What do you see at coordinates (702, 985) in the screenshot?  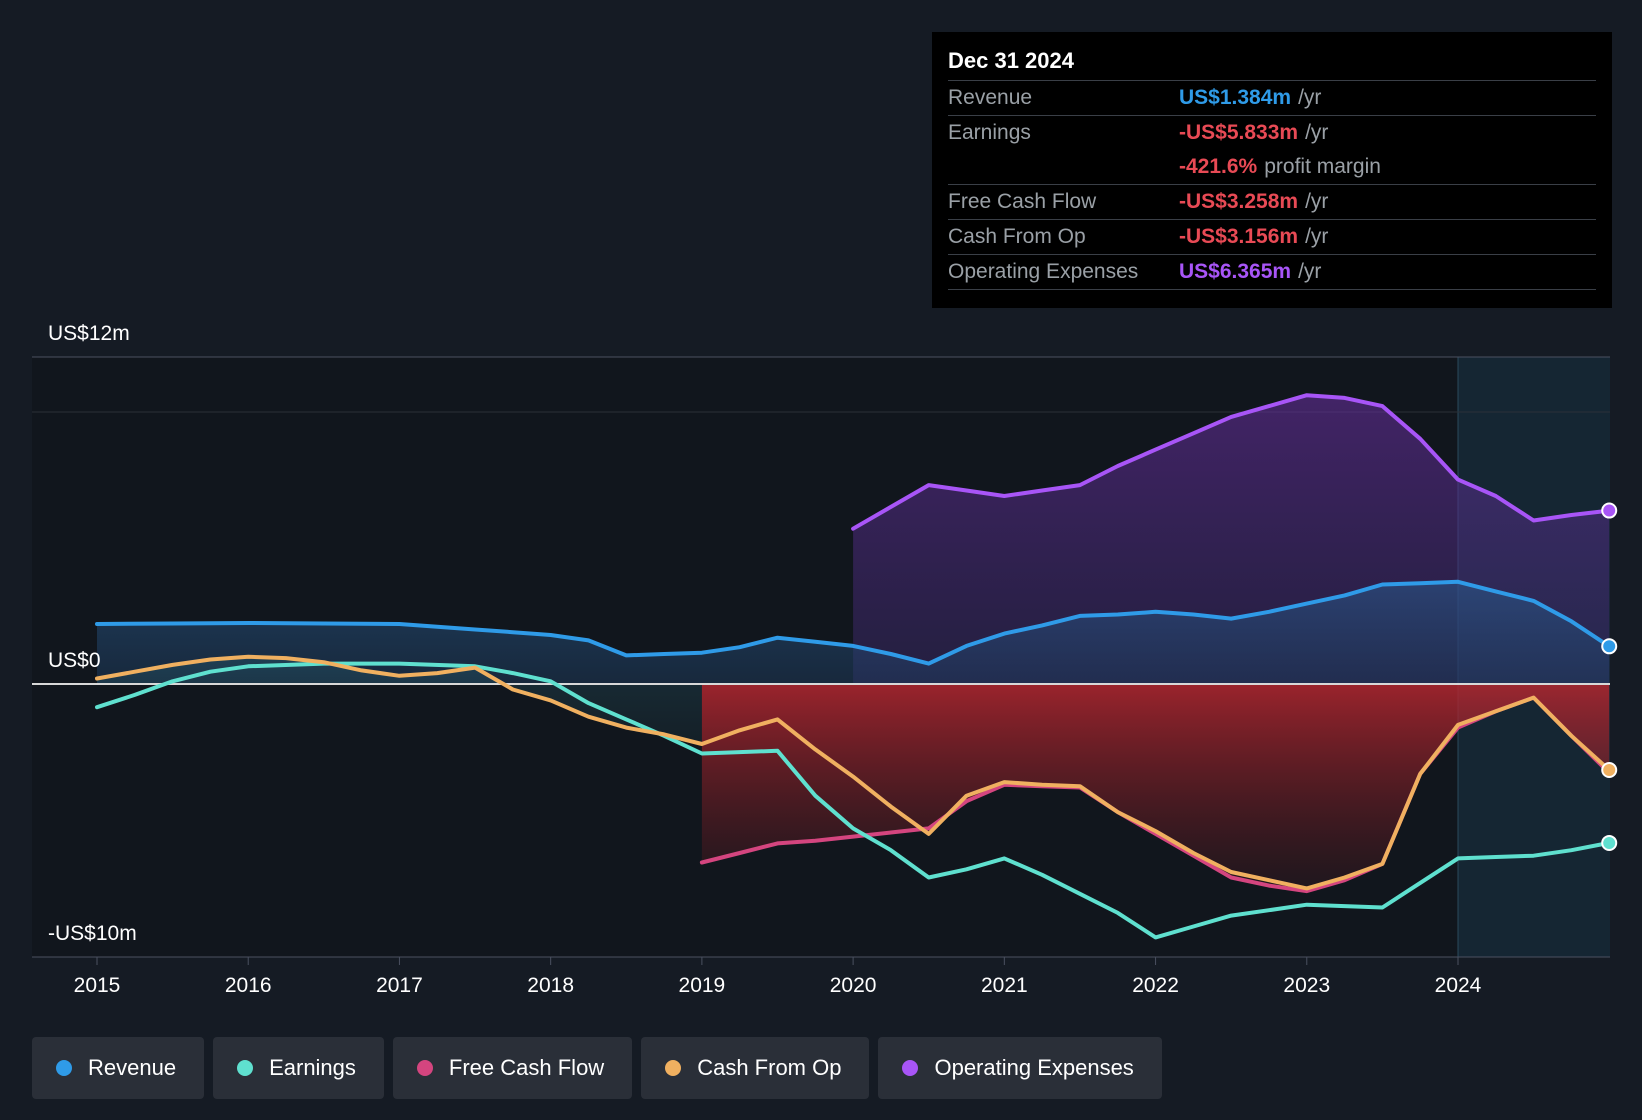 I see `x-tick-label: 2019` at bounding box center [702, 985].